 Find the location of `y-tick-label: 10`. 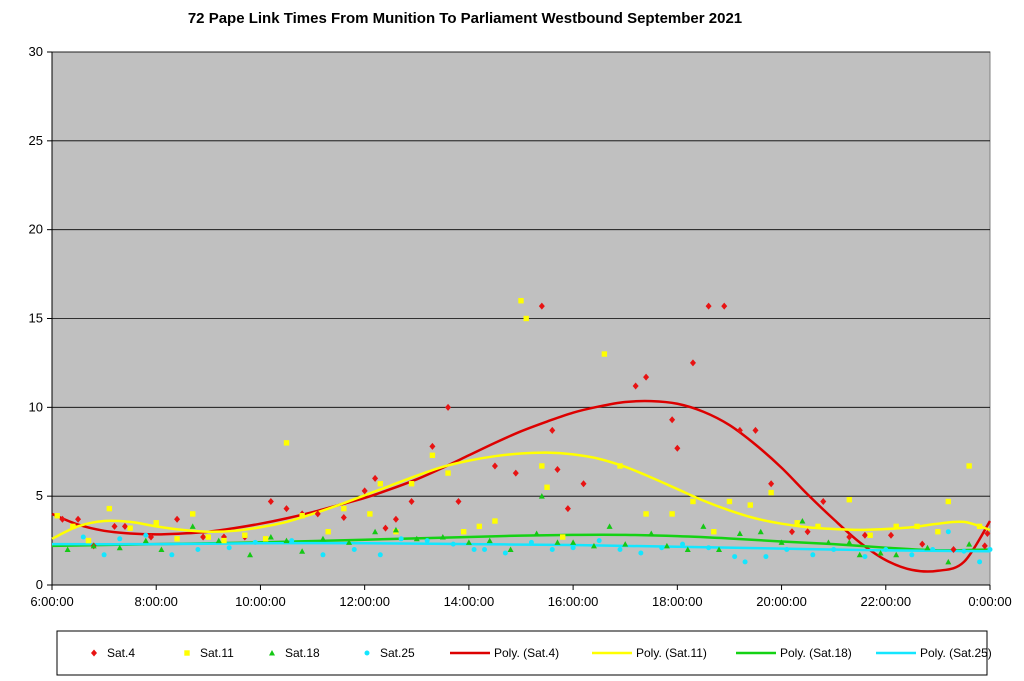

y-tick-label: 10 is located at coordinates (36, 406).